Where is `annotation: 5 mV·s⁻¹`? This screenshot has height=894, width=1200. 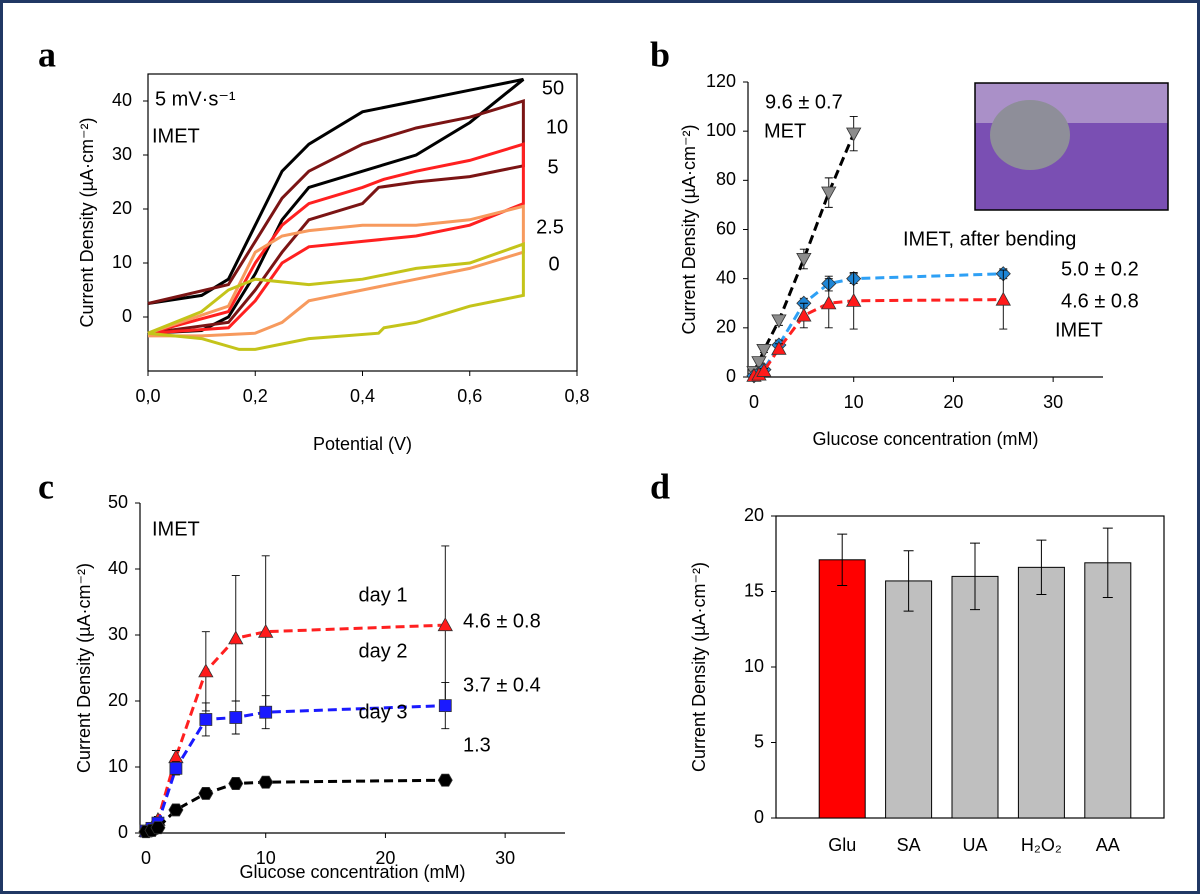 annotation: 5 mV·s⁻¹ is located at coordinates (195, 99).